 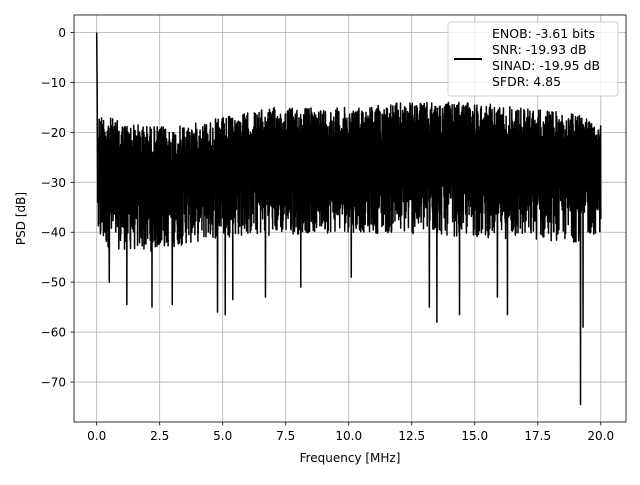 What do you see at coordinates (222, 436) in the screenshot?
I see `x-tick-label: 5.0` at bounding box center [222, 436].